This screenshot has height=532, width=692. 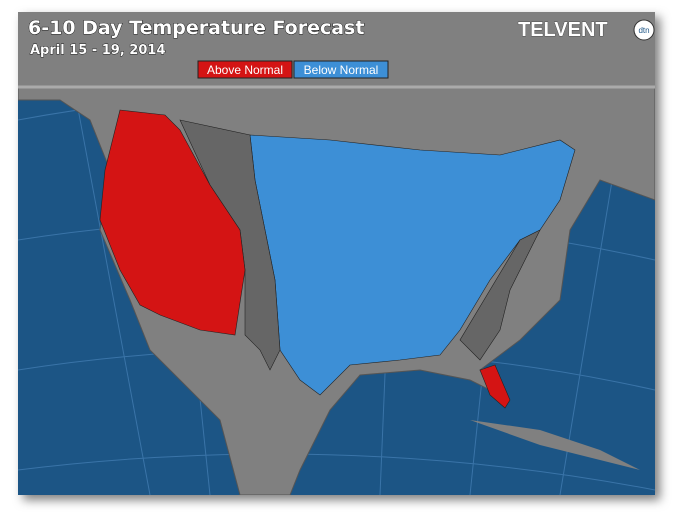 I want to click on title: 6-10 Day Temperature Forecast, so click(x=196, y=28).